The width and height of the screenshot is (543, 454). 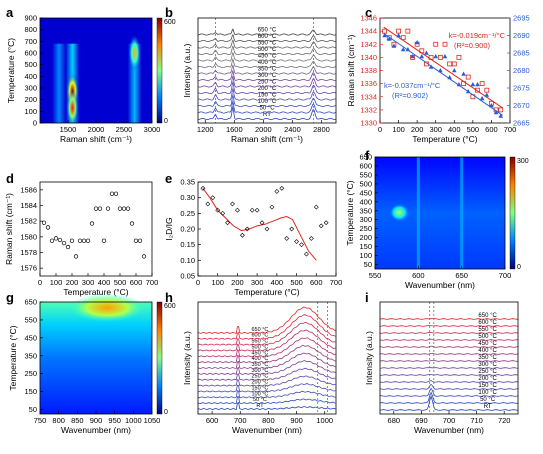 What do you see at coordinates (77, 420) in the screenshot?
I see `x-tick-label: 850` at bounding box center [77, 420].